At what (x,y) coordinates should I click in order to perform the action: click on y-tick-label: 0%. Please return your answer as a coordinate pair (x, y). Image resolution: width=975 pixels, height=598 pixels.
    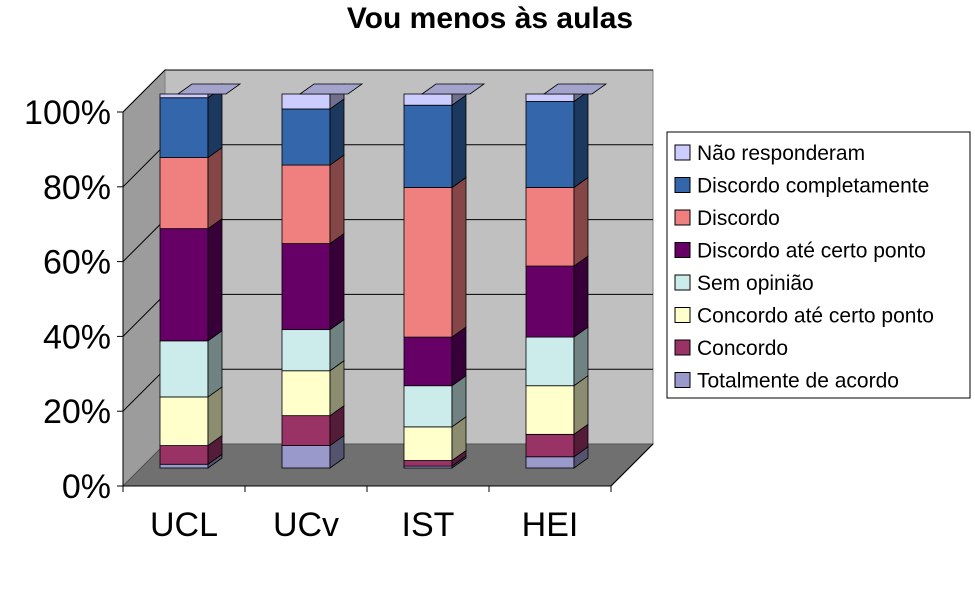
    Looking at the image, I should click on (86, 487).